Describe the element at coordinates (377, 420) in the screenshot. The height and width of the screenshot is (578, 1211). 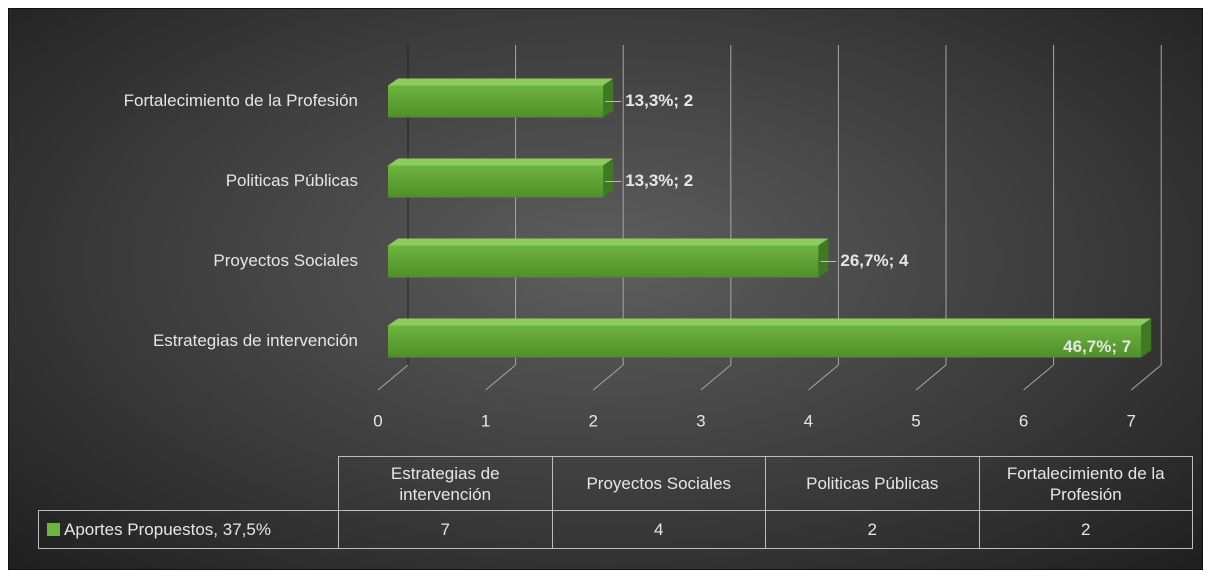
I see `x-tick-label: 0` at that location.